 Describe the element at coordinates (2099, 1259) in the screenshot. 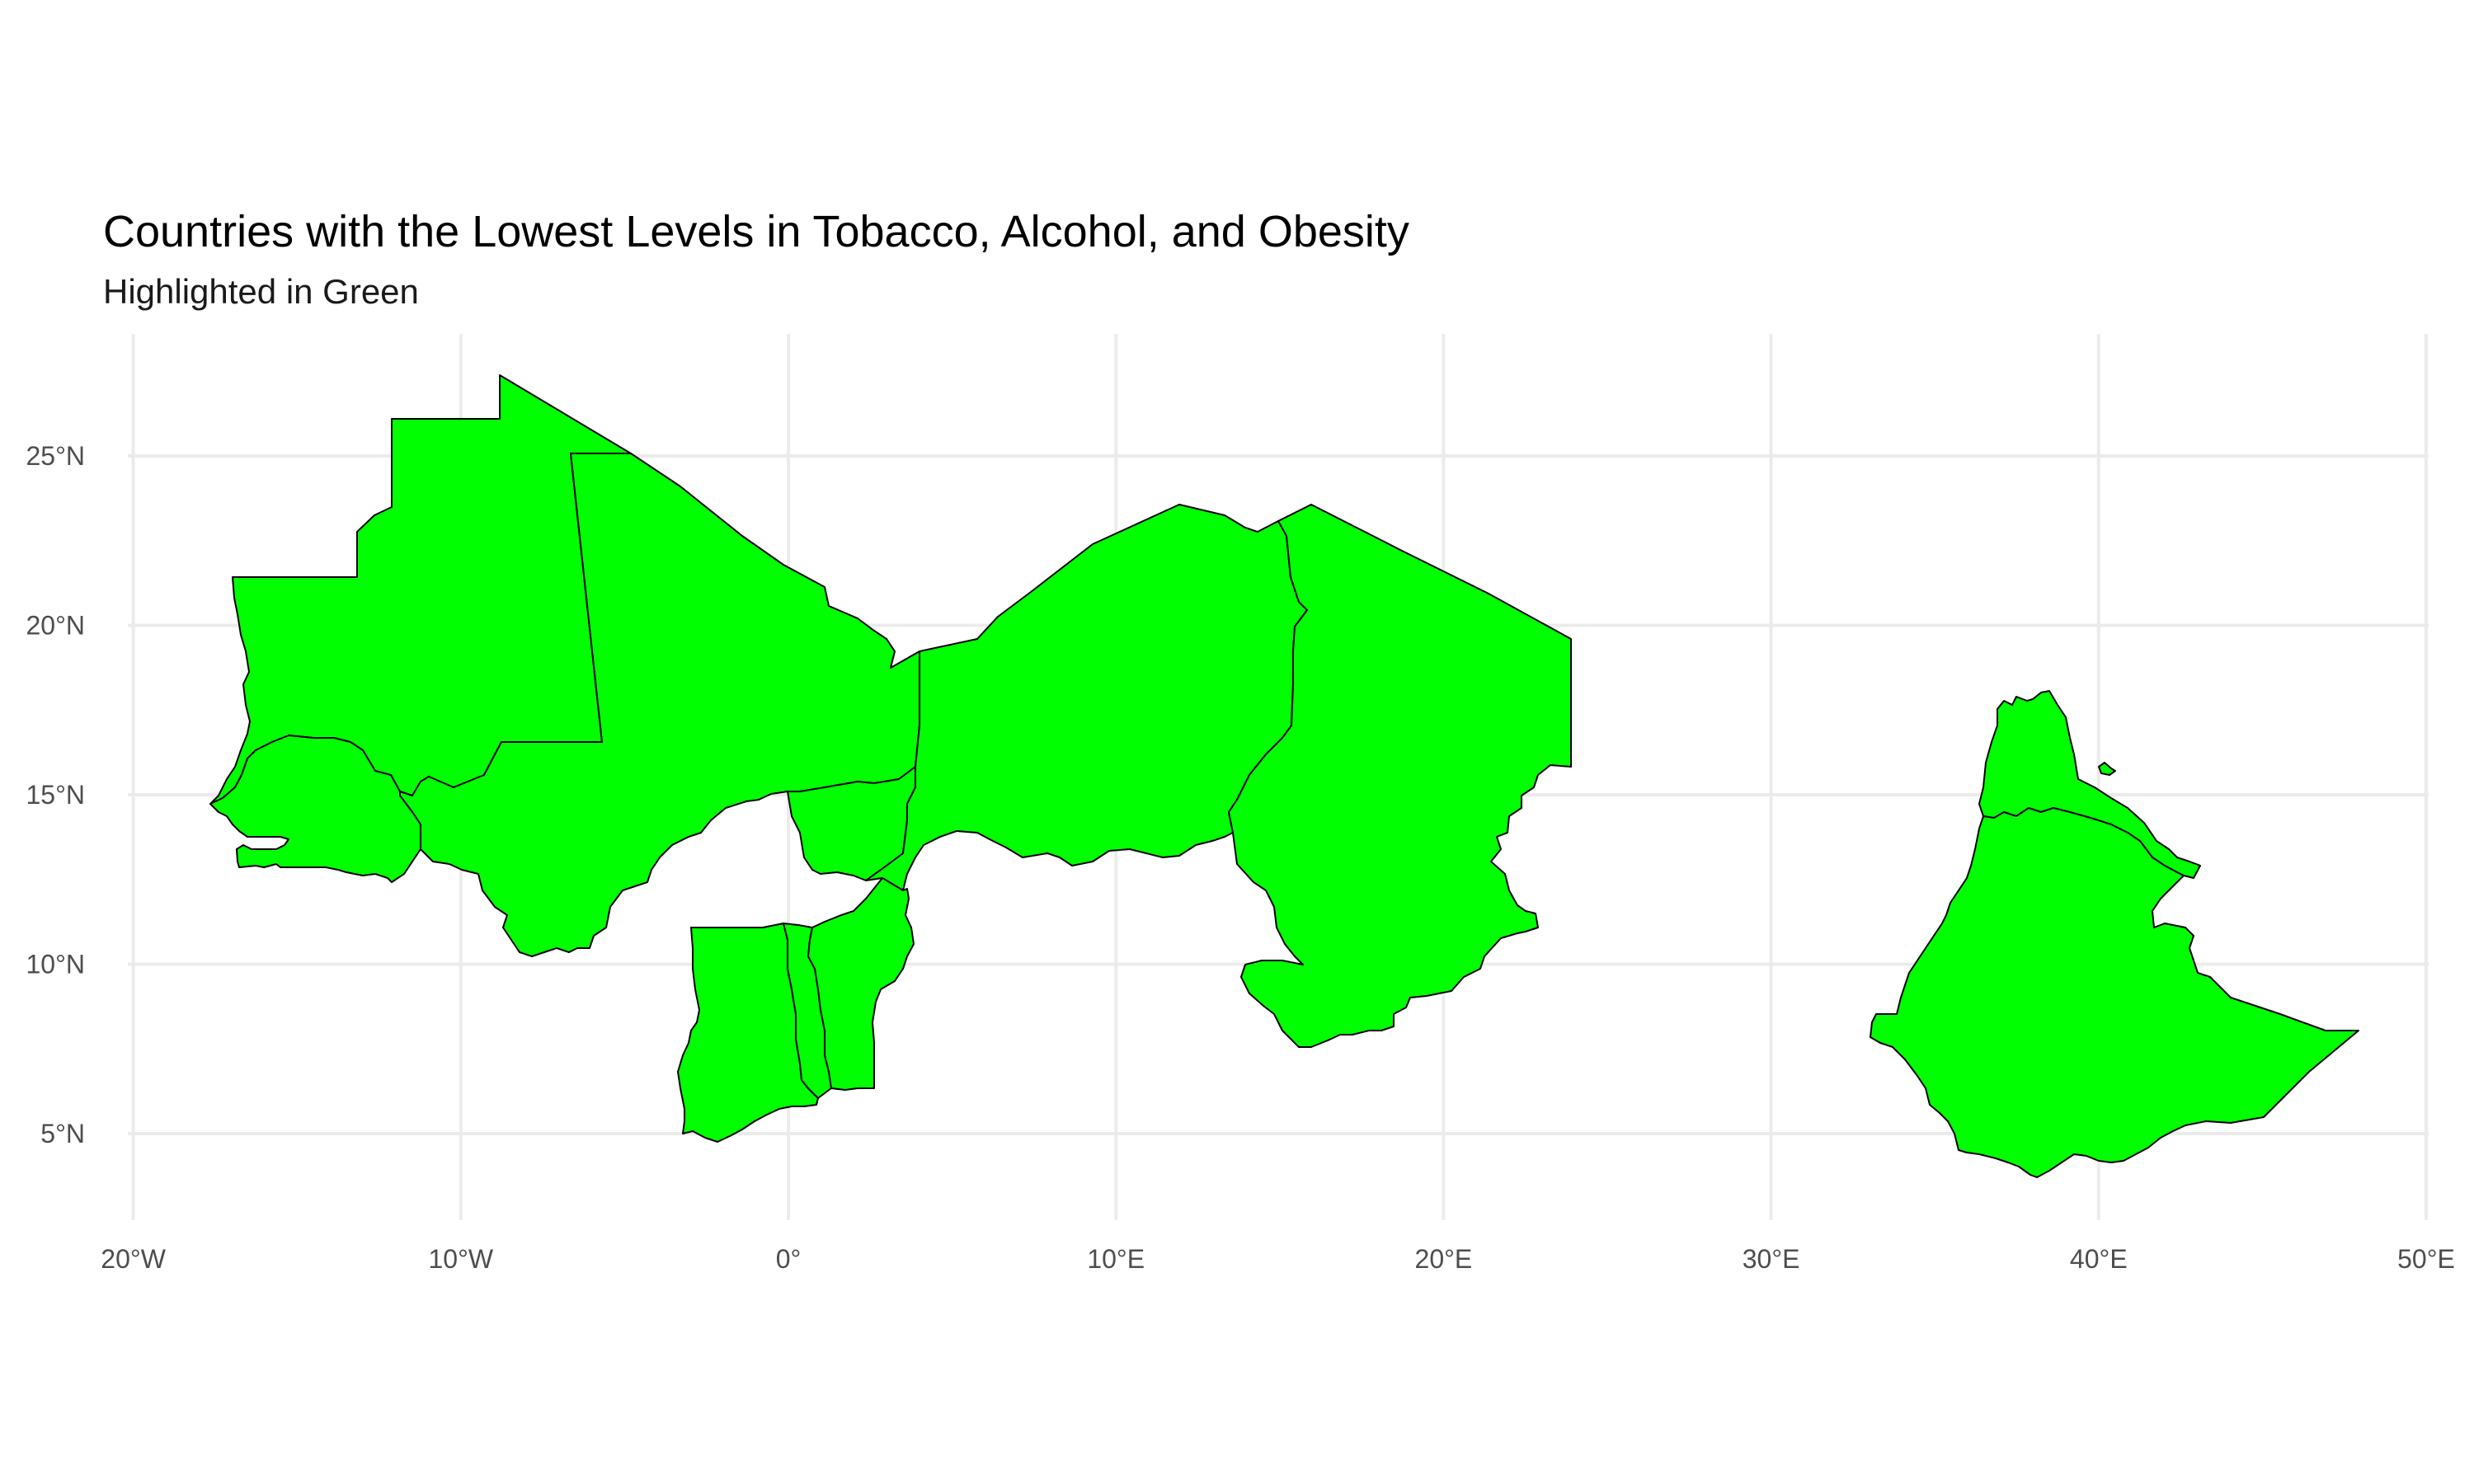

I see `x-tick-label: 40°E` at that location.